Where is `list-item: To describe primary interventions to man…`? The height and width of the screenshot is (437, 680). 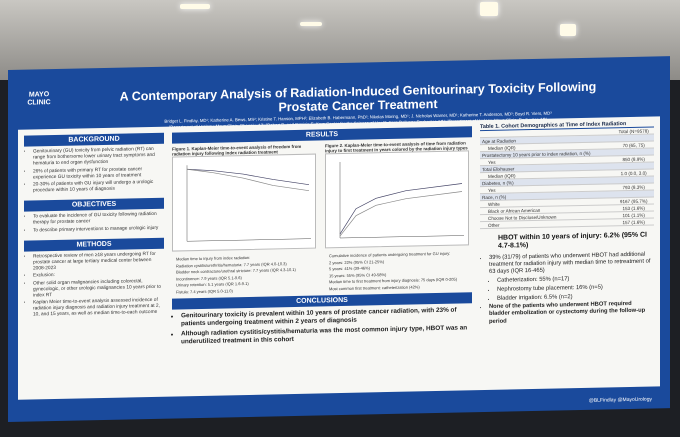
list-item: To describe primary interventions to man… is located at coordinates (98, 229).